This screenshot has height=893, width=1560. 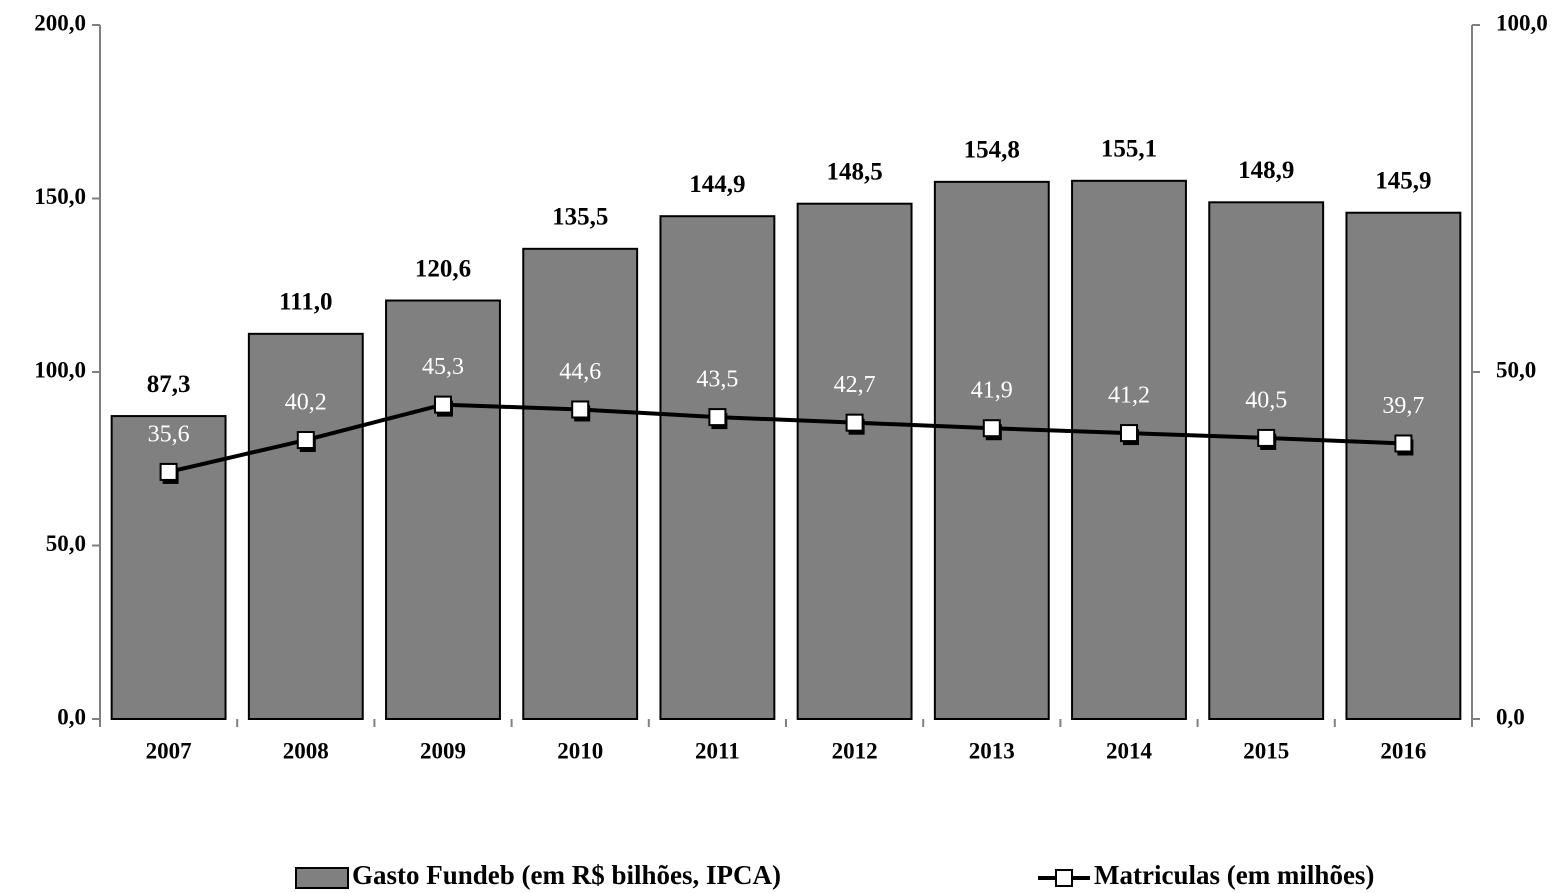 I want to click on line-label: 45,3, so click(x=443, y=367).